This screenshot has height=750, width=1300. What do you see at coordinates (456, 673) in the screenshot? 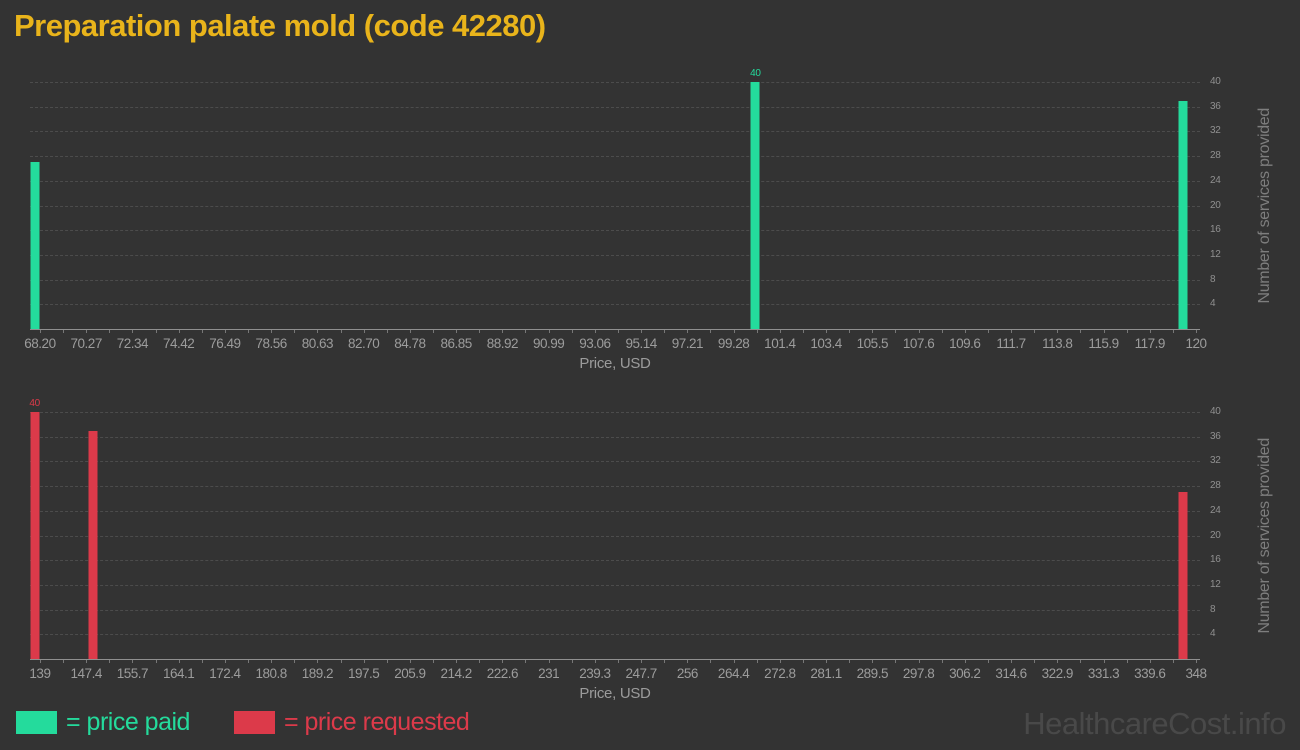
I see `x-tick-label: 214.2` at bounding box center [456, 673].